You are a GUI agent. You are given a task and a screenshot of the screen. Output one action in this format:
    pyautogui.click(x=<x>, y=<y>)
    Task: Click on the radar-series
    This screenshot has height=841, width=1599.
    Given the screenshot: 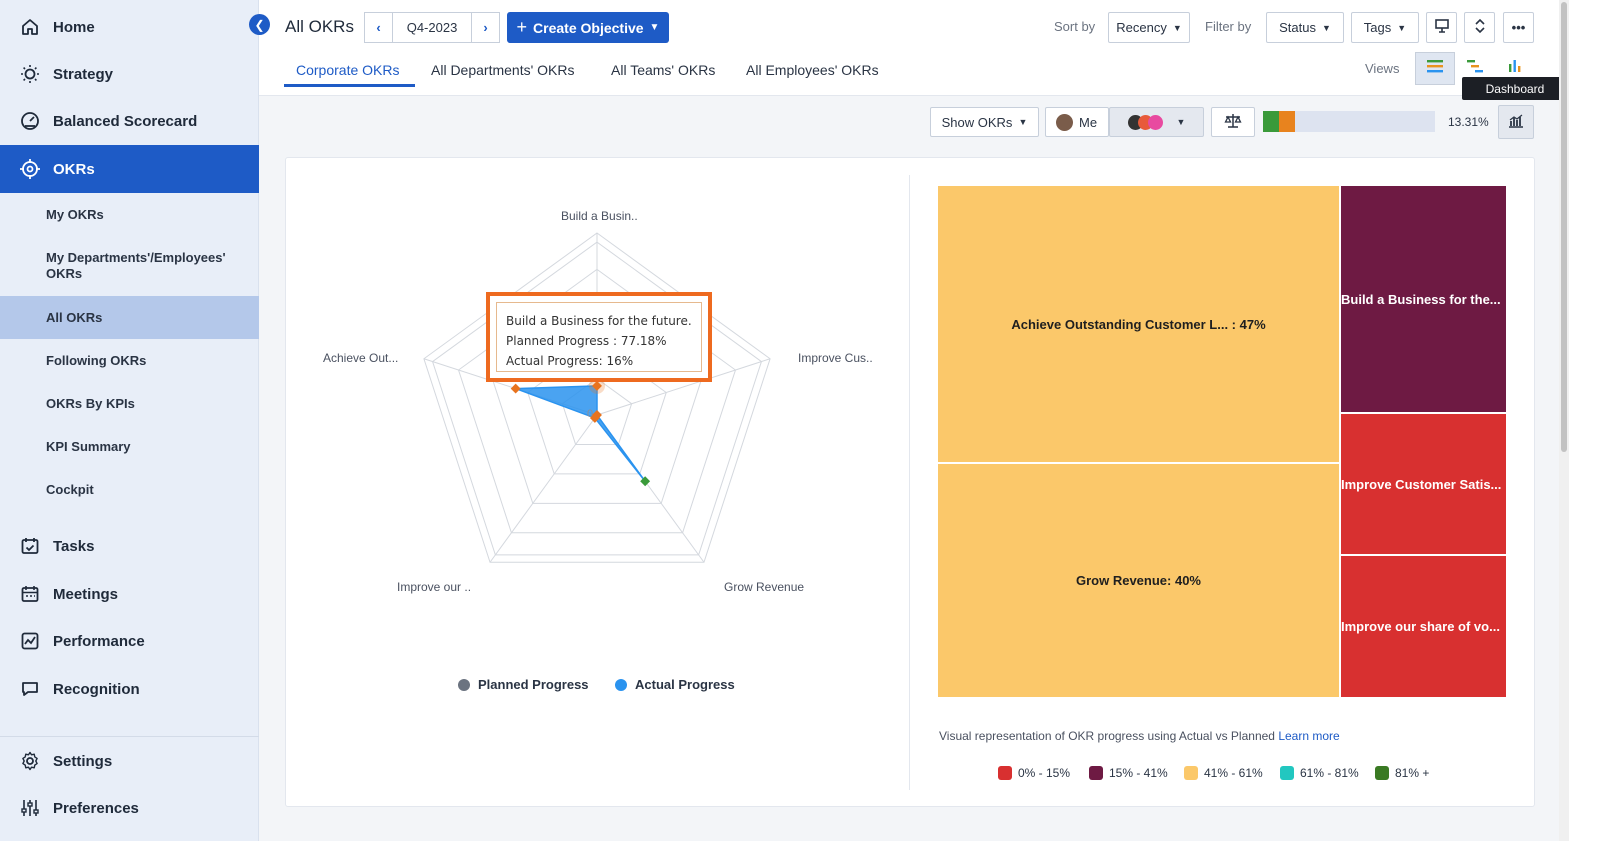 What is the action you would take?
    pyautogui.click(x=580, y=432)
    